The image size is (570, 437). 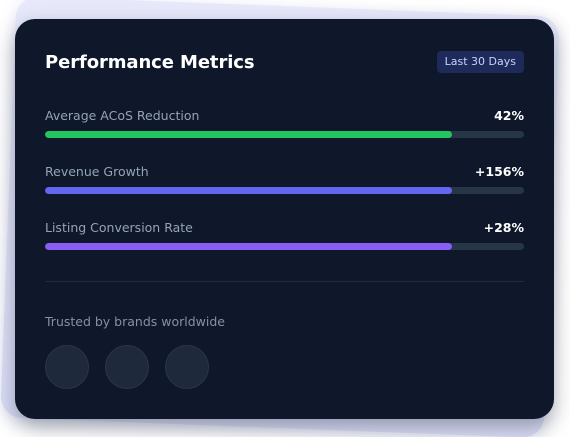 What do you see at coordinates (284, 240) in the screenshot?
I see `metric-listing-conversion-rate: Listing Conversion Rate +28%` at bounding box center [284, 240].